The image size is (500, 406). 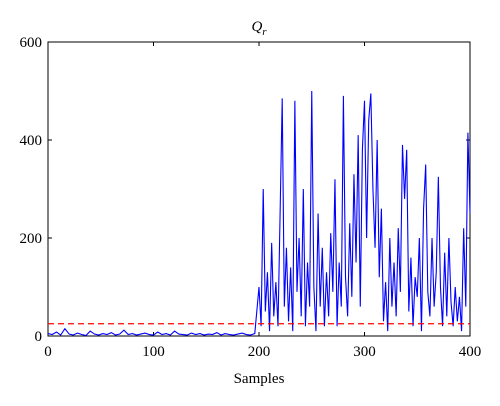 I want to click on y-tick-label: 0, so click(x=39, y=337).